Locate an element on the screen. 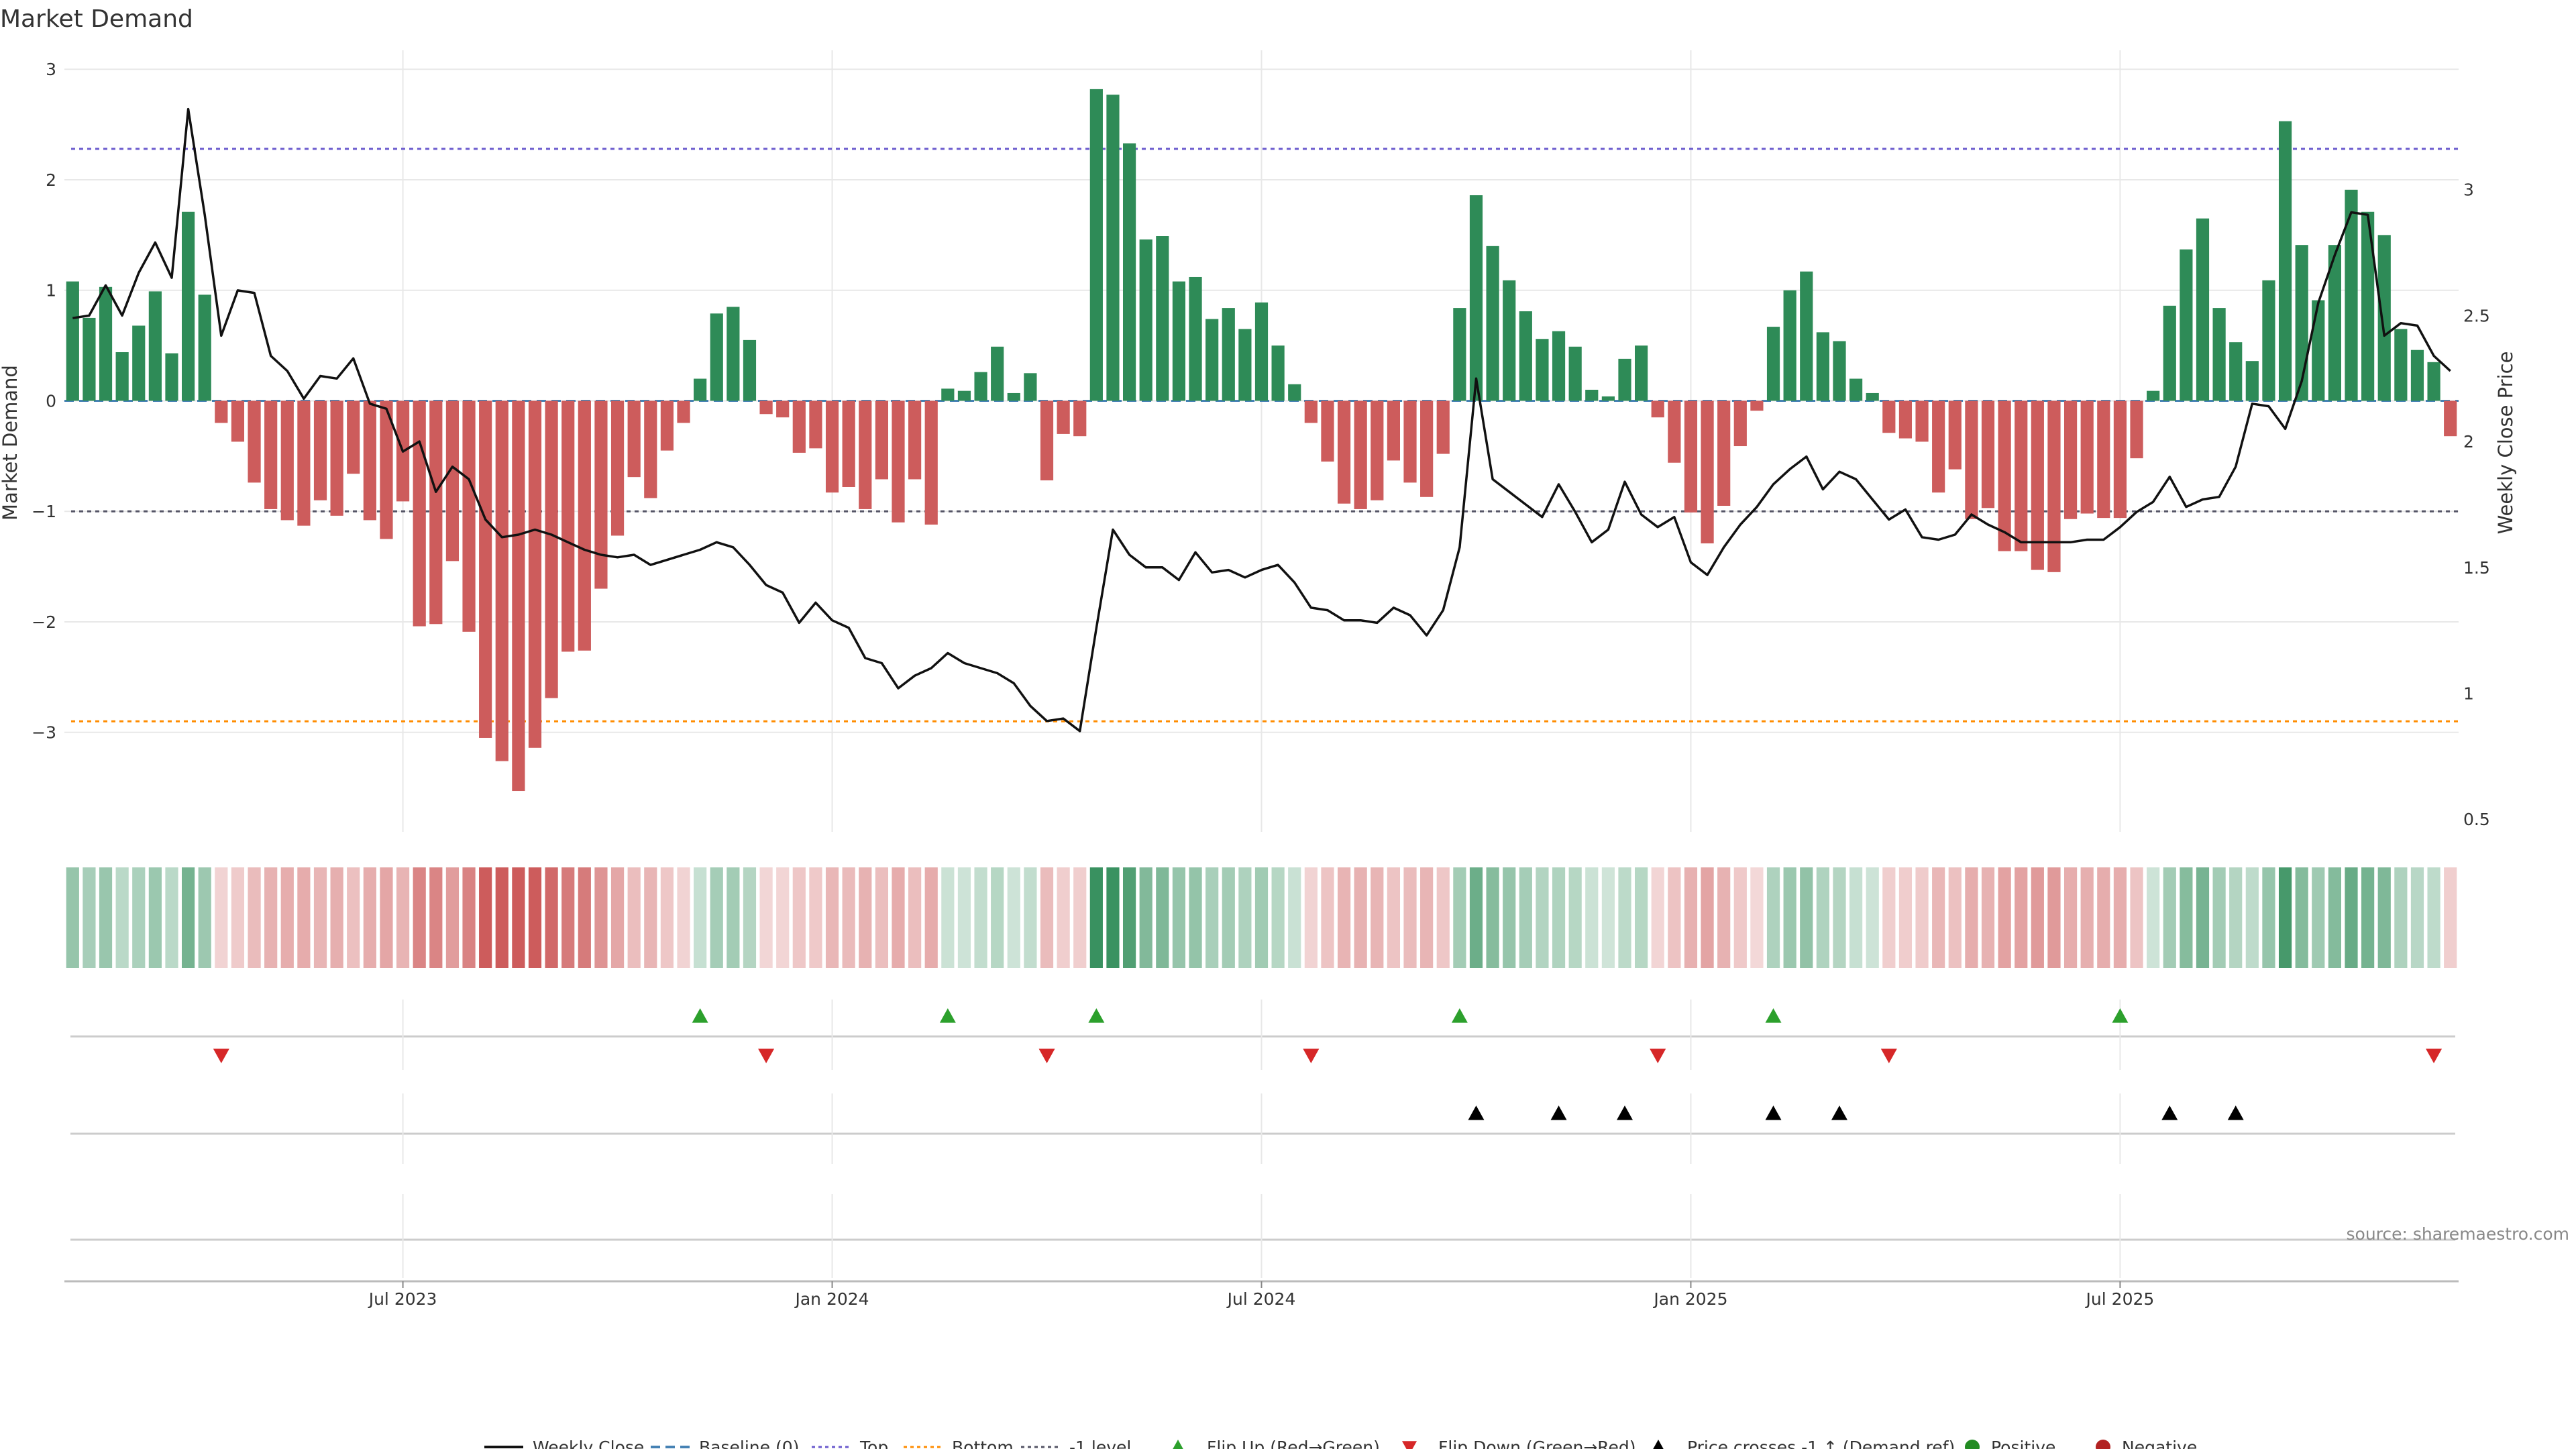 This screenshot has width=2576, height=1449. empty-panel is located at coordinates (1262, 1236).